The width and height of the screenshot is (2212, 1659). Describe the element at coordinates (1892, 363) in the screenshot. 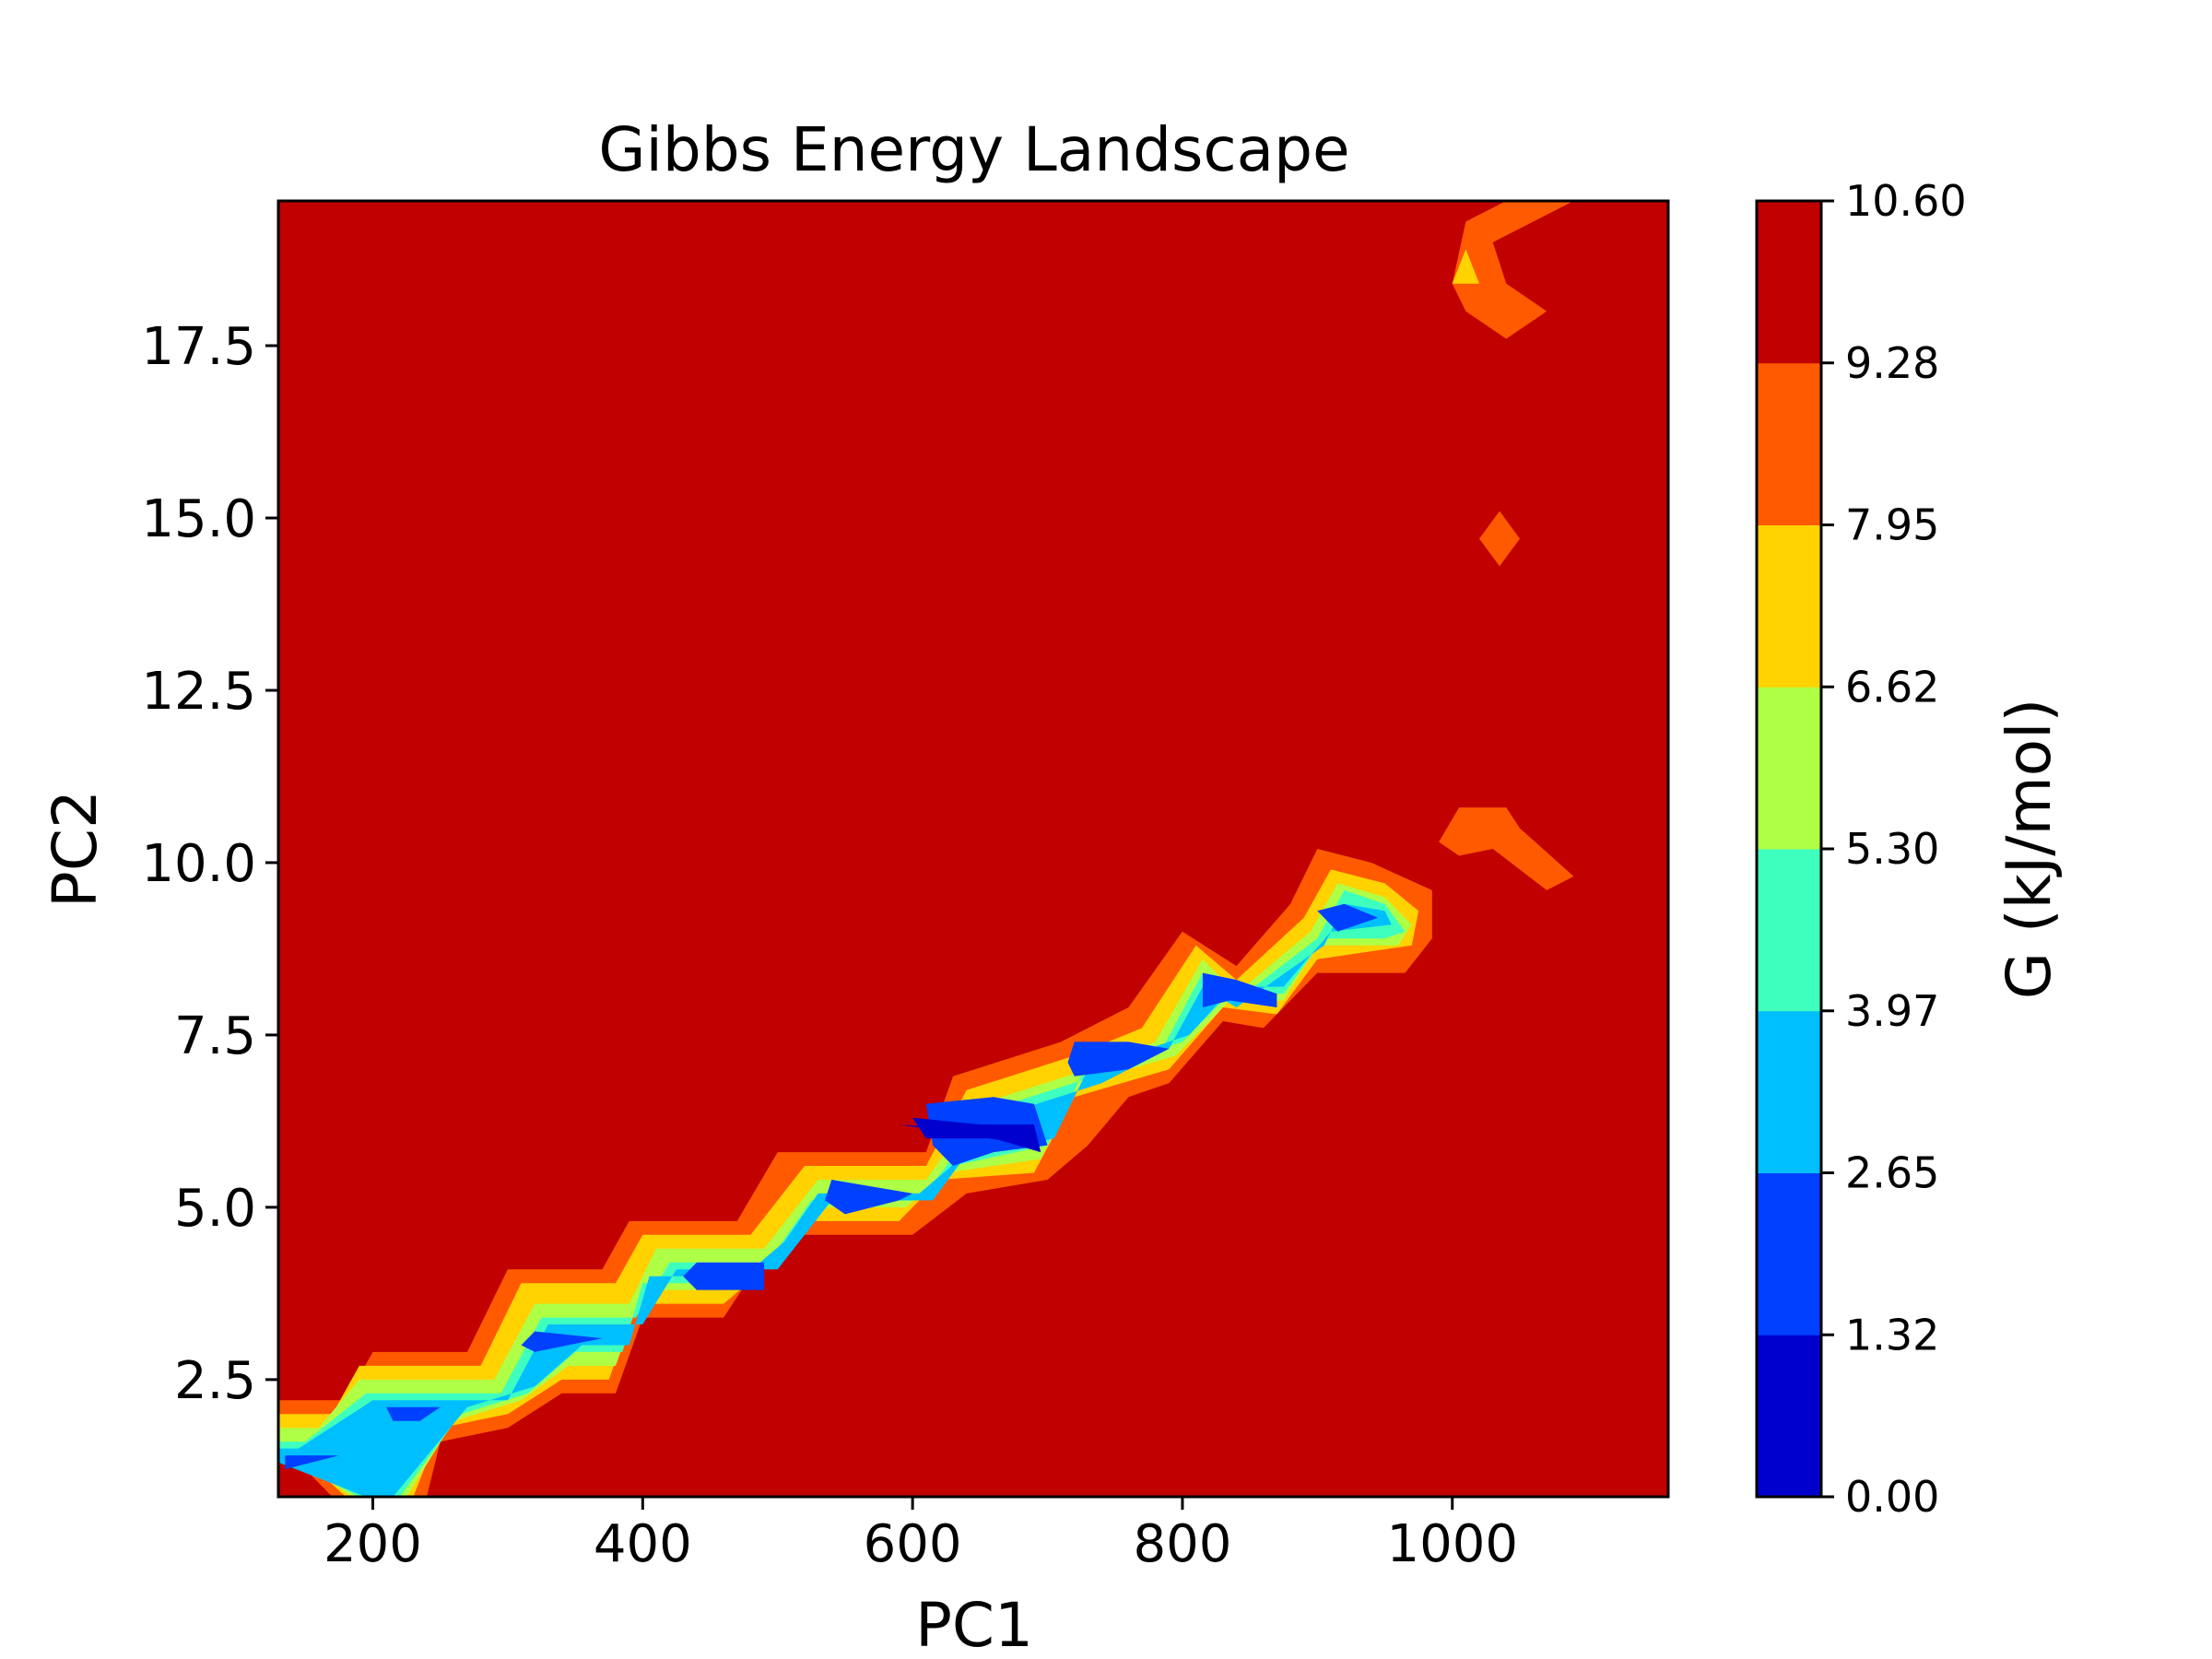

I see `colorbar-tick-label: 9.28` at that location.